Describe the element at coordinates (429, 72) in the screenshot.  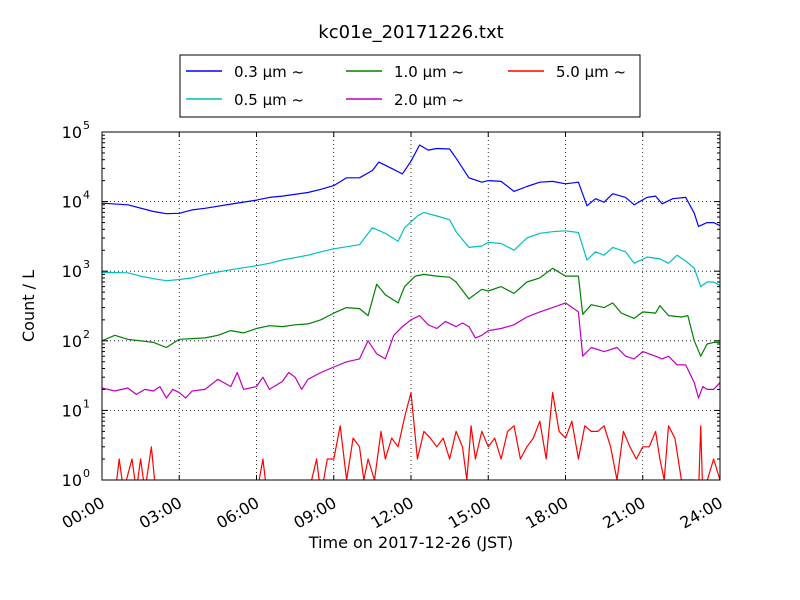
I see `legend-label-3: 1.0 μm ~` at that location.